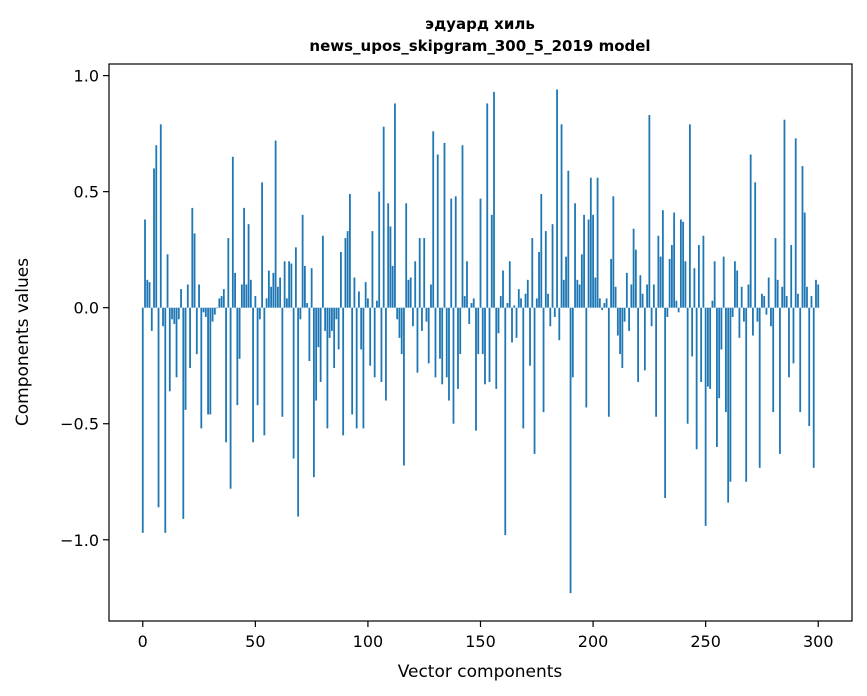 Image resolution: width=867 pixels, height=696 pixels. Describe the element at coordinates (86, 192) in the screenshot. I see `y-tick-label-3: 0.5` at that location.